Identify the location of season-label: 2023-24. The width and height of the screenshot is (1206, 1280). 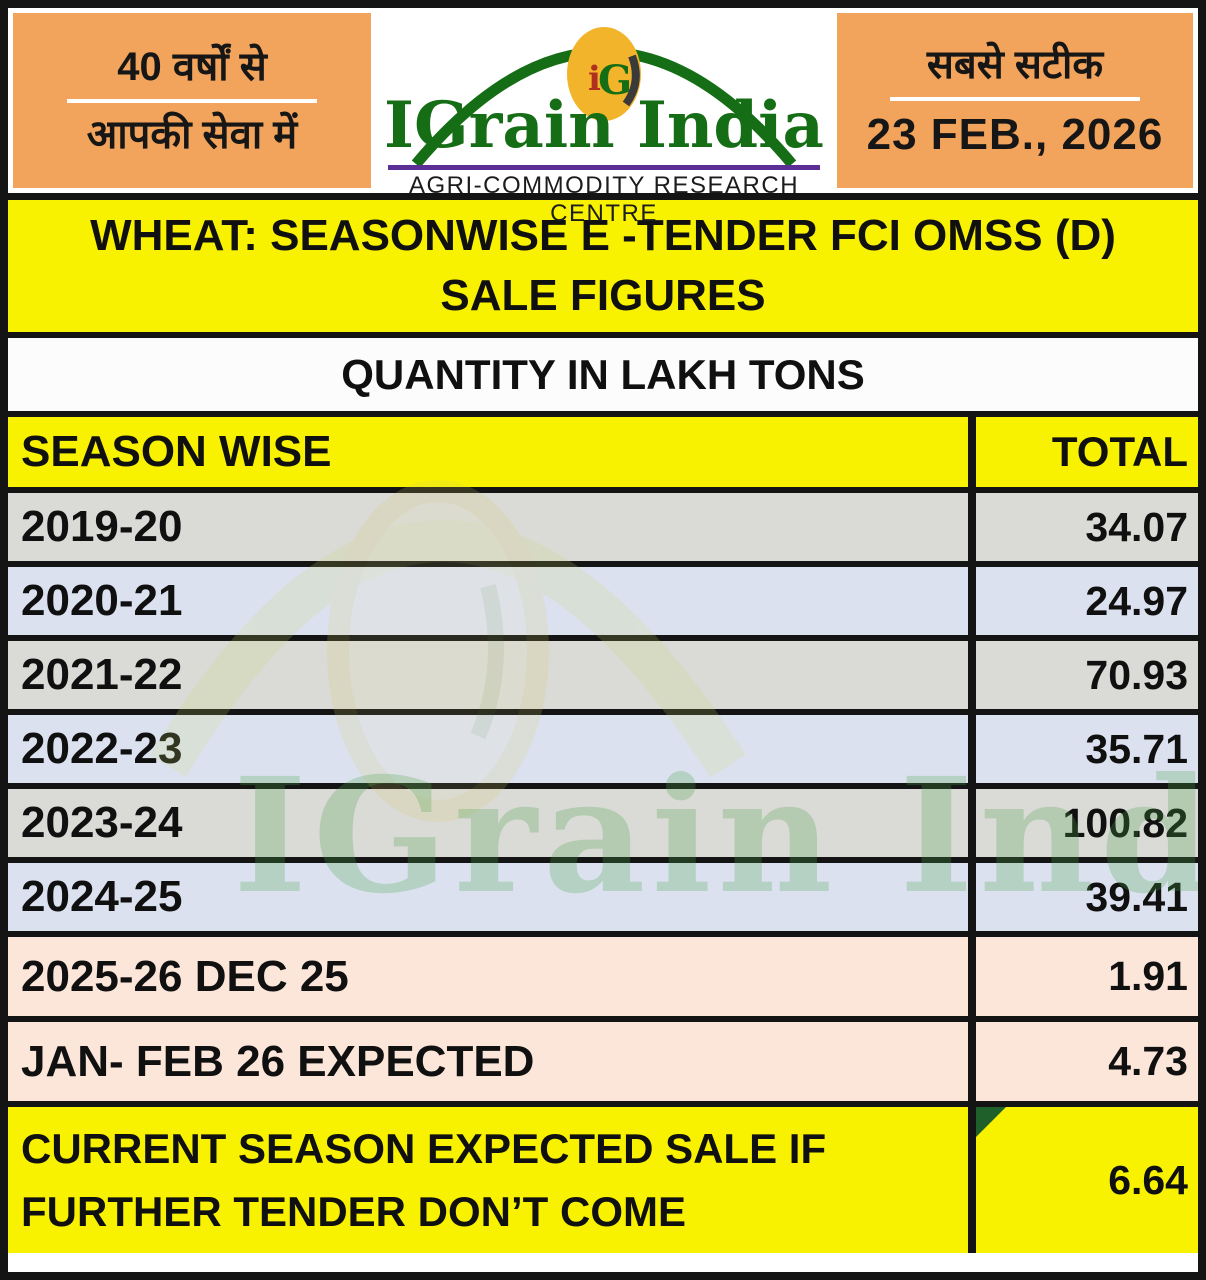
(488, 823).